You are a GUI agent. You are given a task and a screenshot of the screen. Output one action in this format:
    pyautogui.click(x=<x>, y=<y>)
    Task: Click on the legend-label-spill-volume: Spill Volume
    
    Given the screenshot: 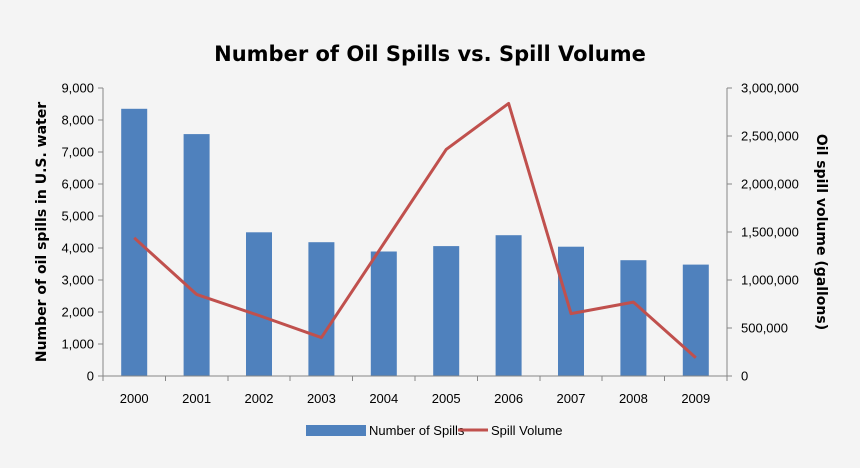 What is the action you would take?
    pyautogui.click(x=527, y=430)
    